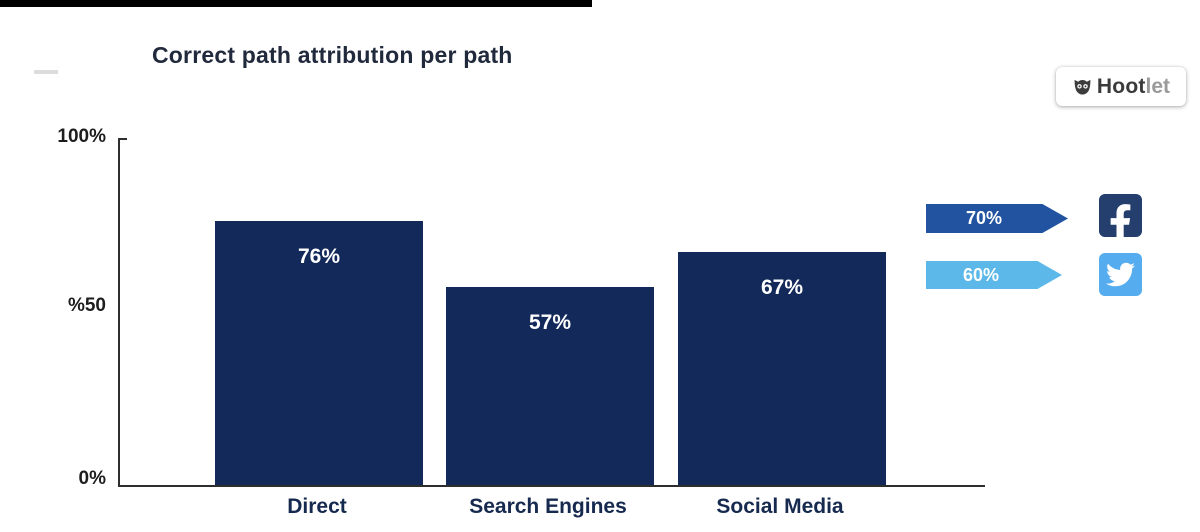 Image resolution: width=1200 pixels, height=532 pixels. Describe the element at coordinates (548, 506) in the screenshot. I see `x-axis-label: Search Engines` at that location.